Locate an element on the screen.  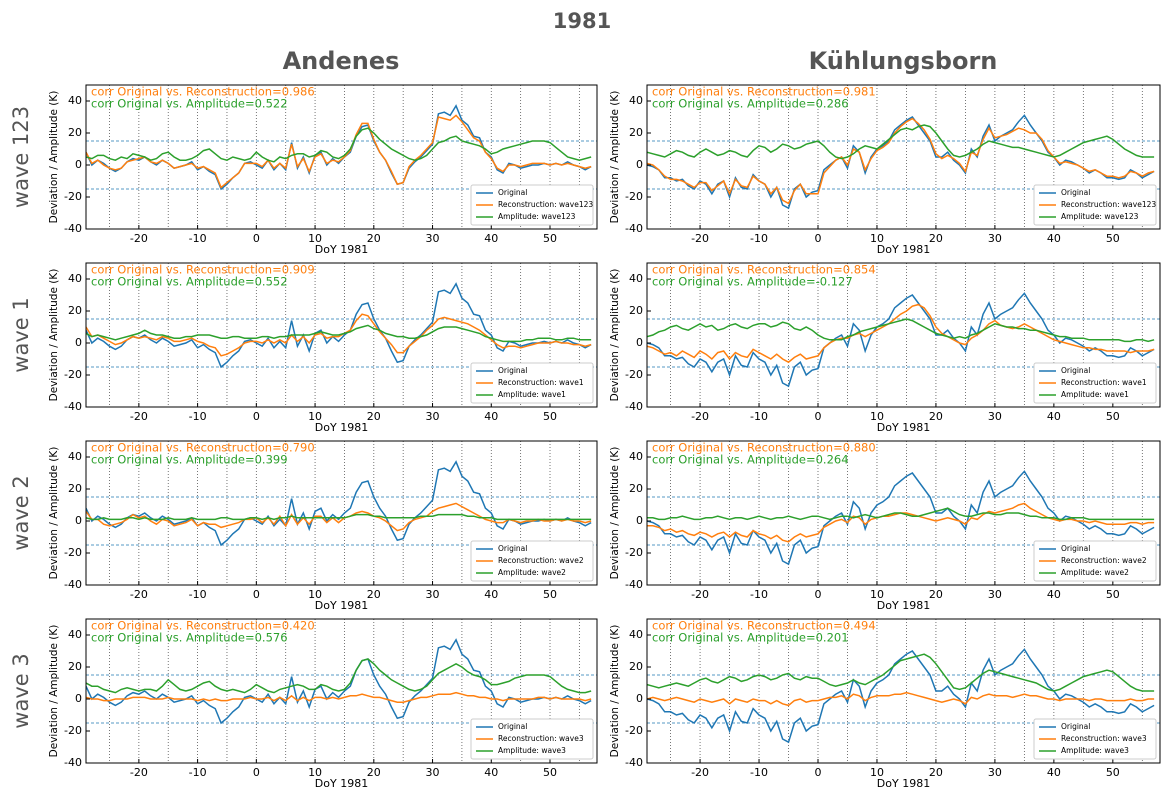
annotation: corr Original vs. Amplitude=-0.127 is located at coordinates (752, 282).